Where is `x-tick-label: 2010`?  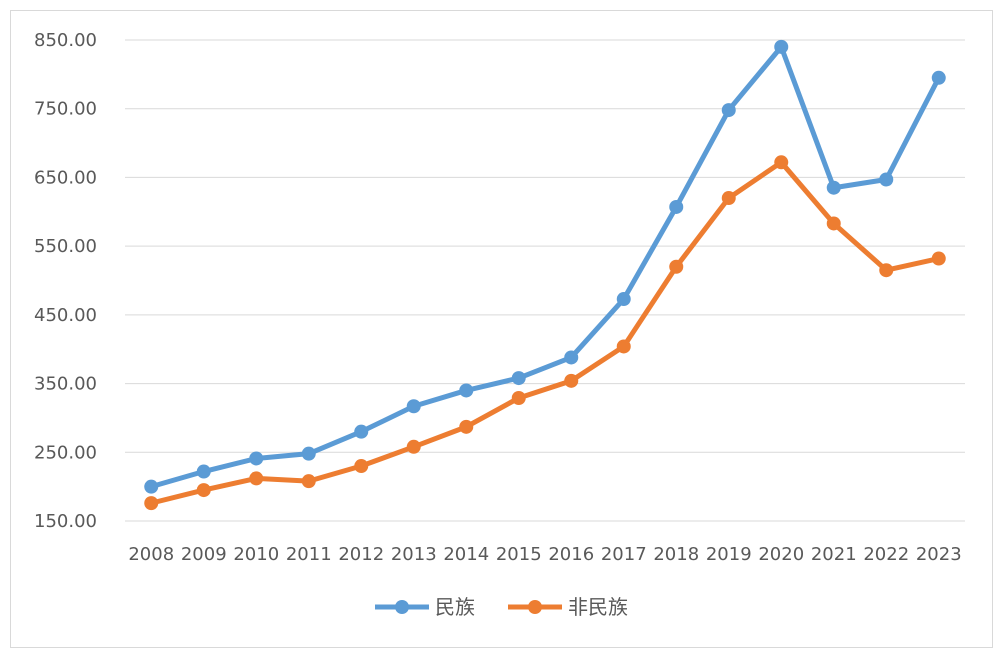
x-tick-label: 2010 is located at coordinates (256, 554).